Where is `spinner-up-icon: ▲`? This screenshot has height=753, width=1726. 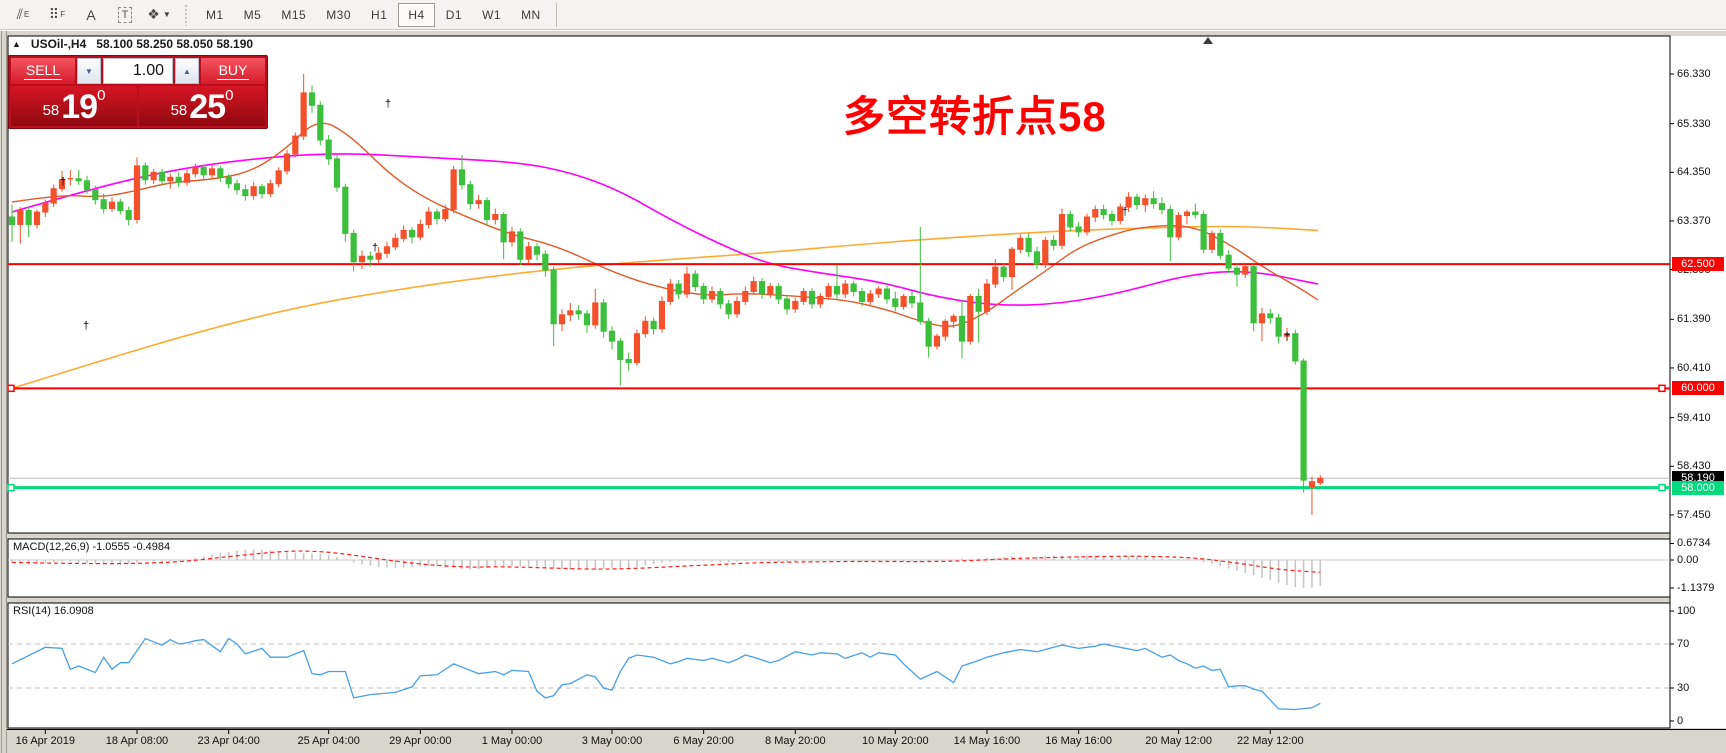 spinner-up-icon: ▲ is located at coordinates (187, 71).